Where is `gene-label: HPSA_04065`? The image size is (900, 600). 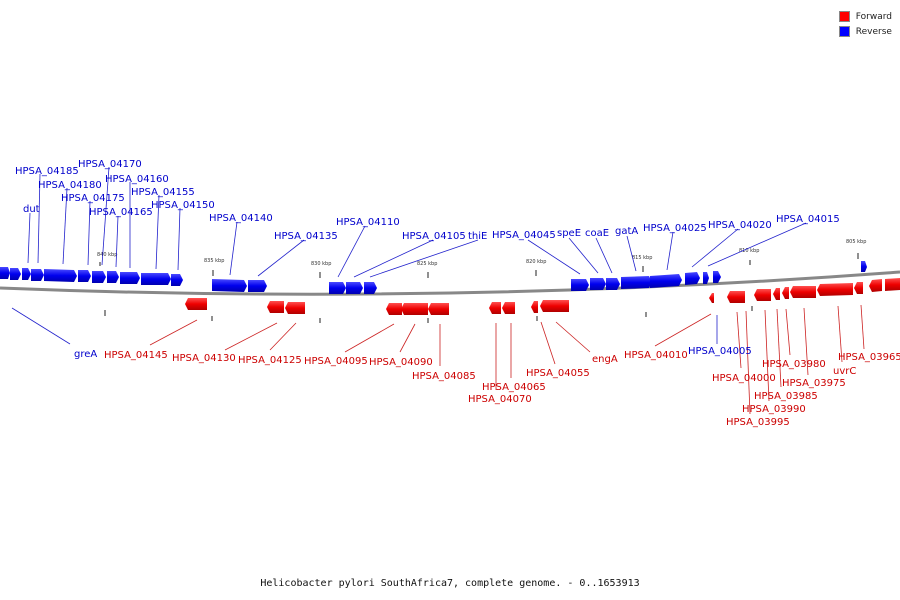 gene-label: HPSA_04065 is located at coordinates (514, 387).